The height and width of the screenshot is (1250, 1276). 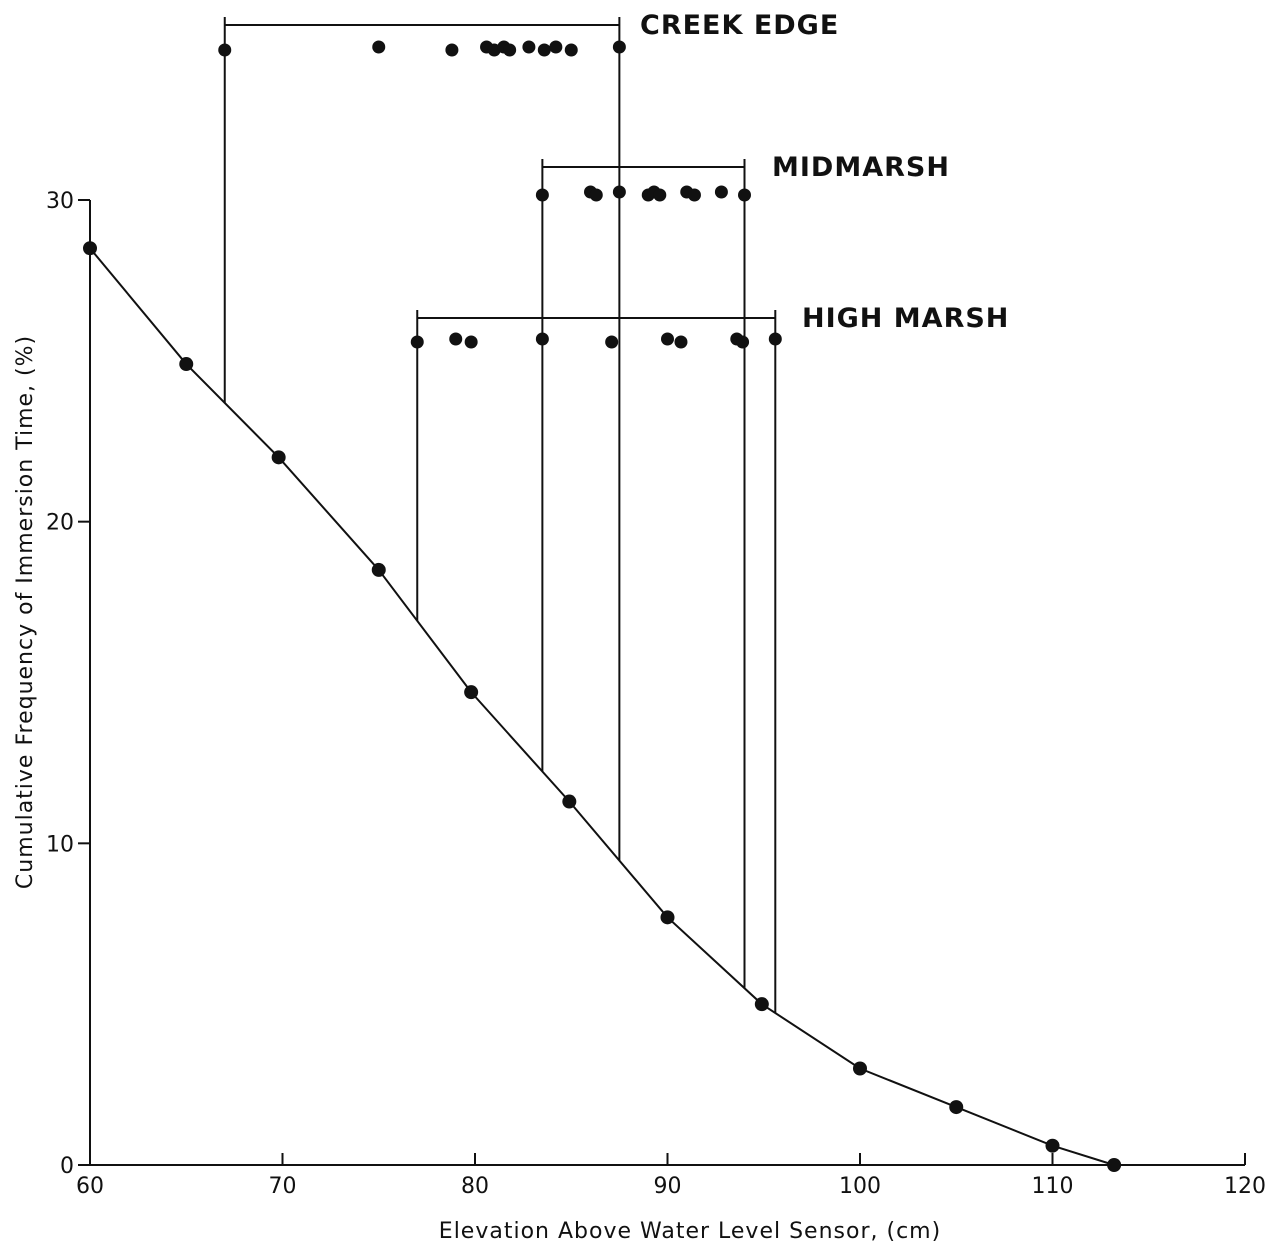 I want to click on y-tick-label: 20, so click(x=60, y=523).